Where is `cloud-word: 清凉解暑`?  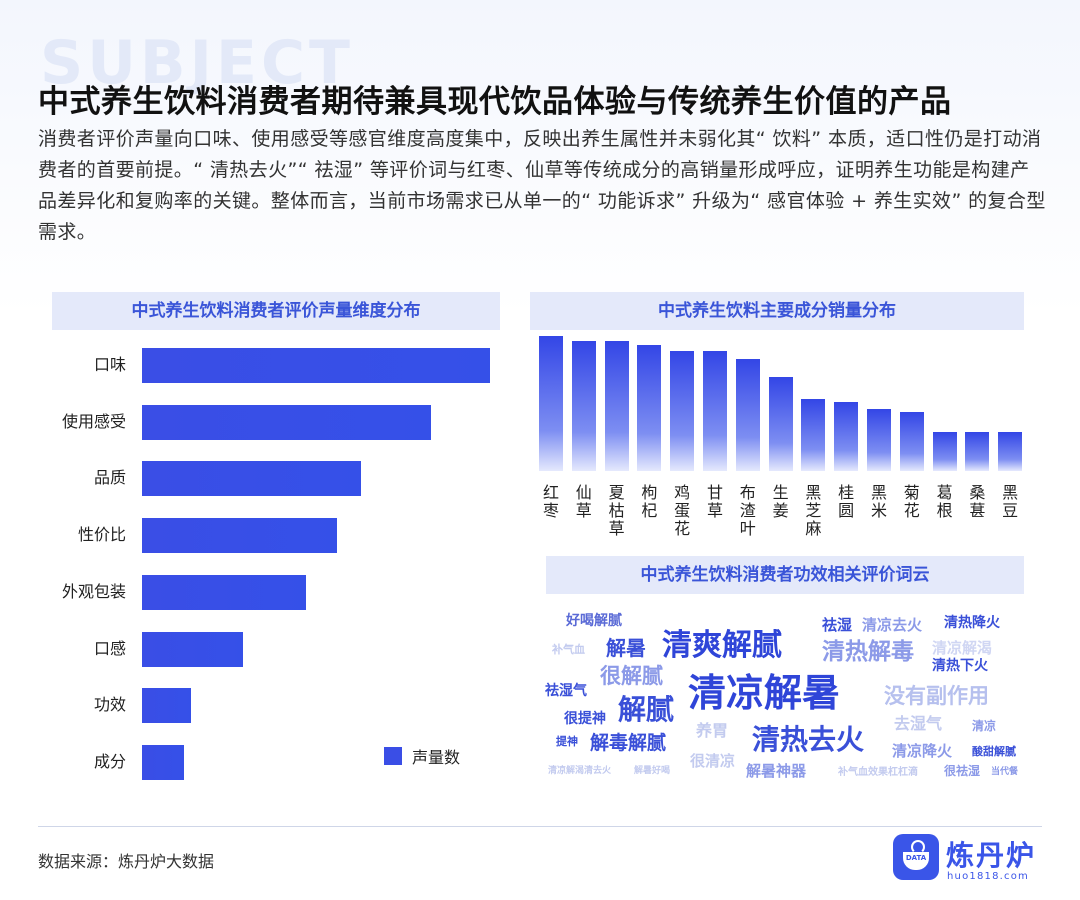 cloud-word: 清凉解暑 is located at coordinates (764, 693).